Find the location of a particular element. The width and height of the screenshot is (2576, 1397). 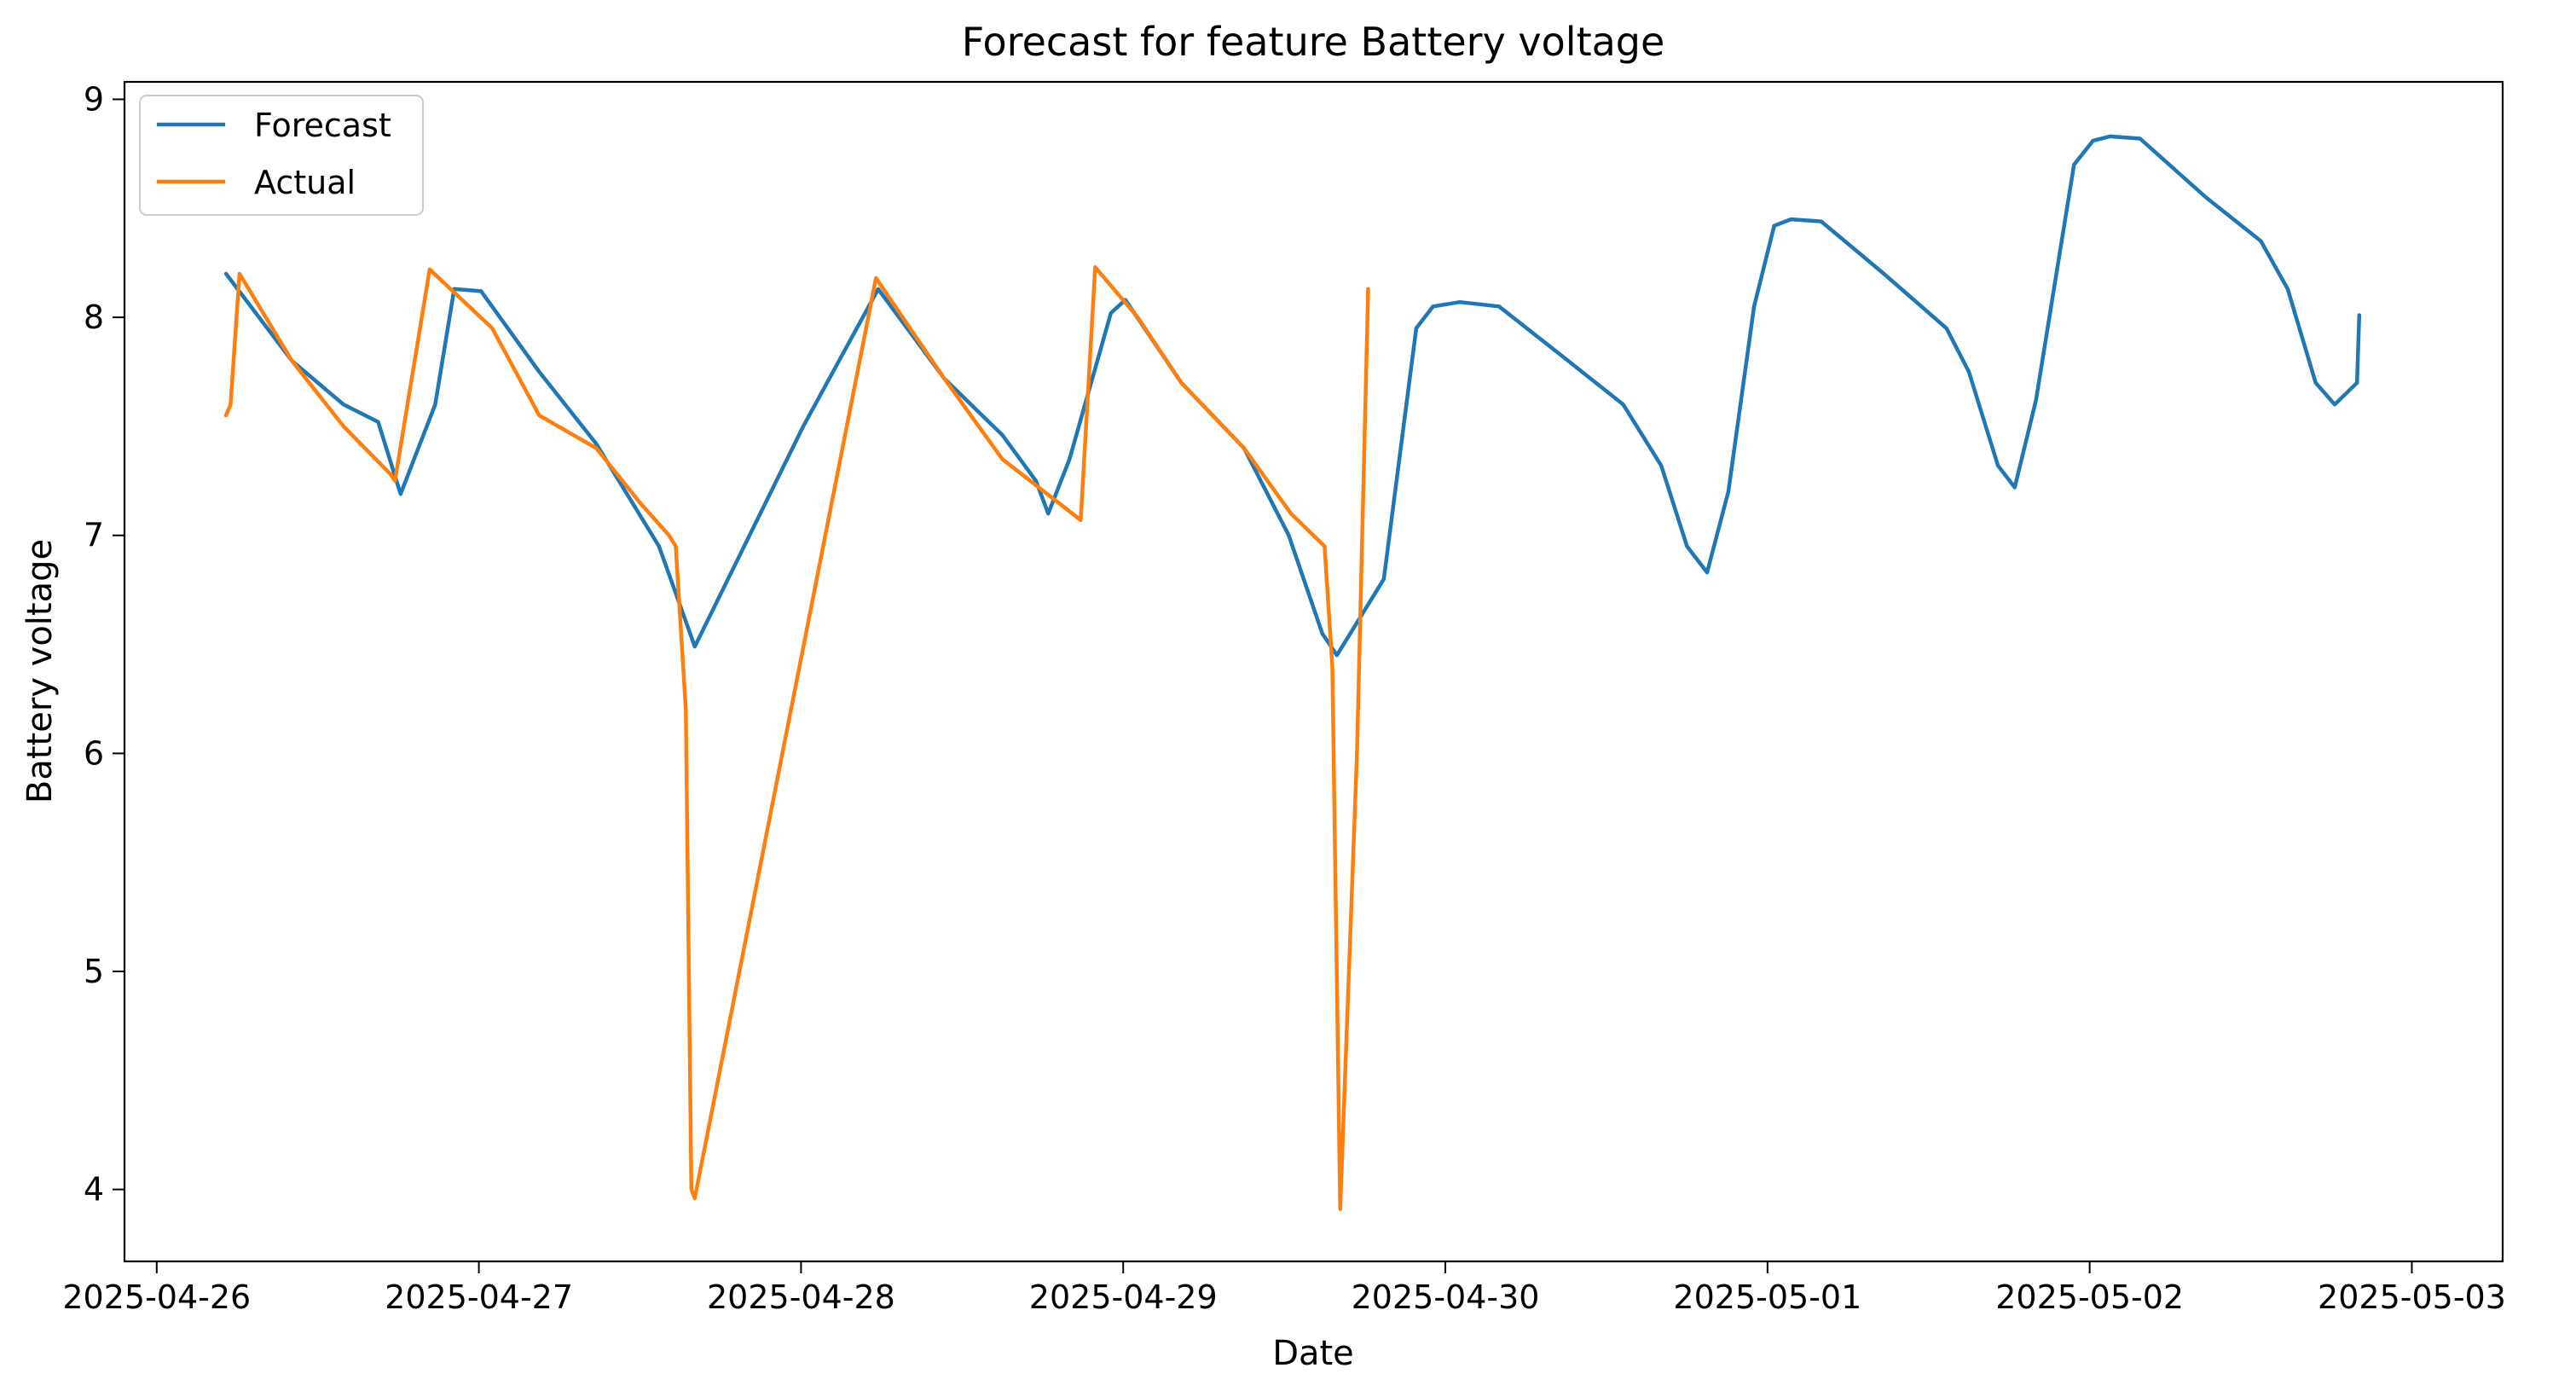

y-tick-label: 6 is located at coordinates (94, 753).